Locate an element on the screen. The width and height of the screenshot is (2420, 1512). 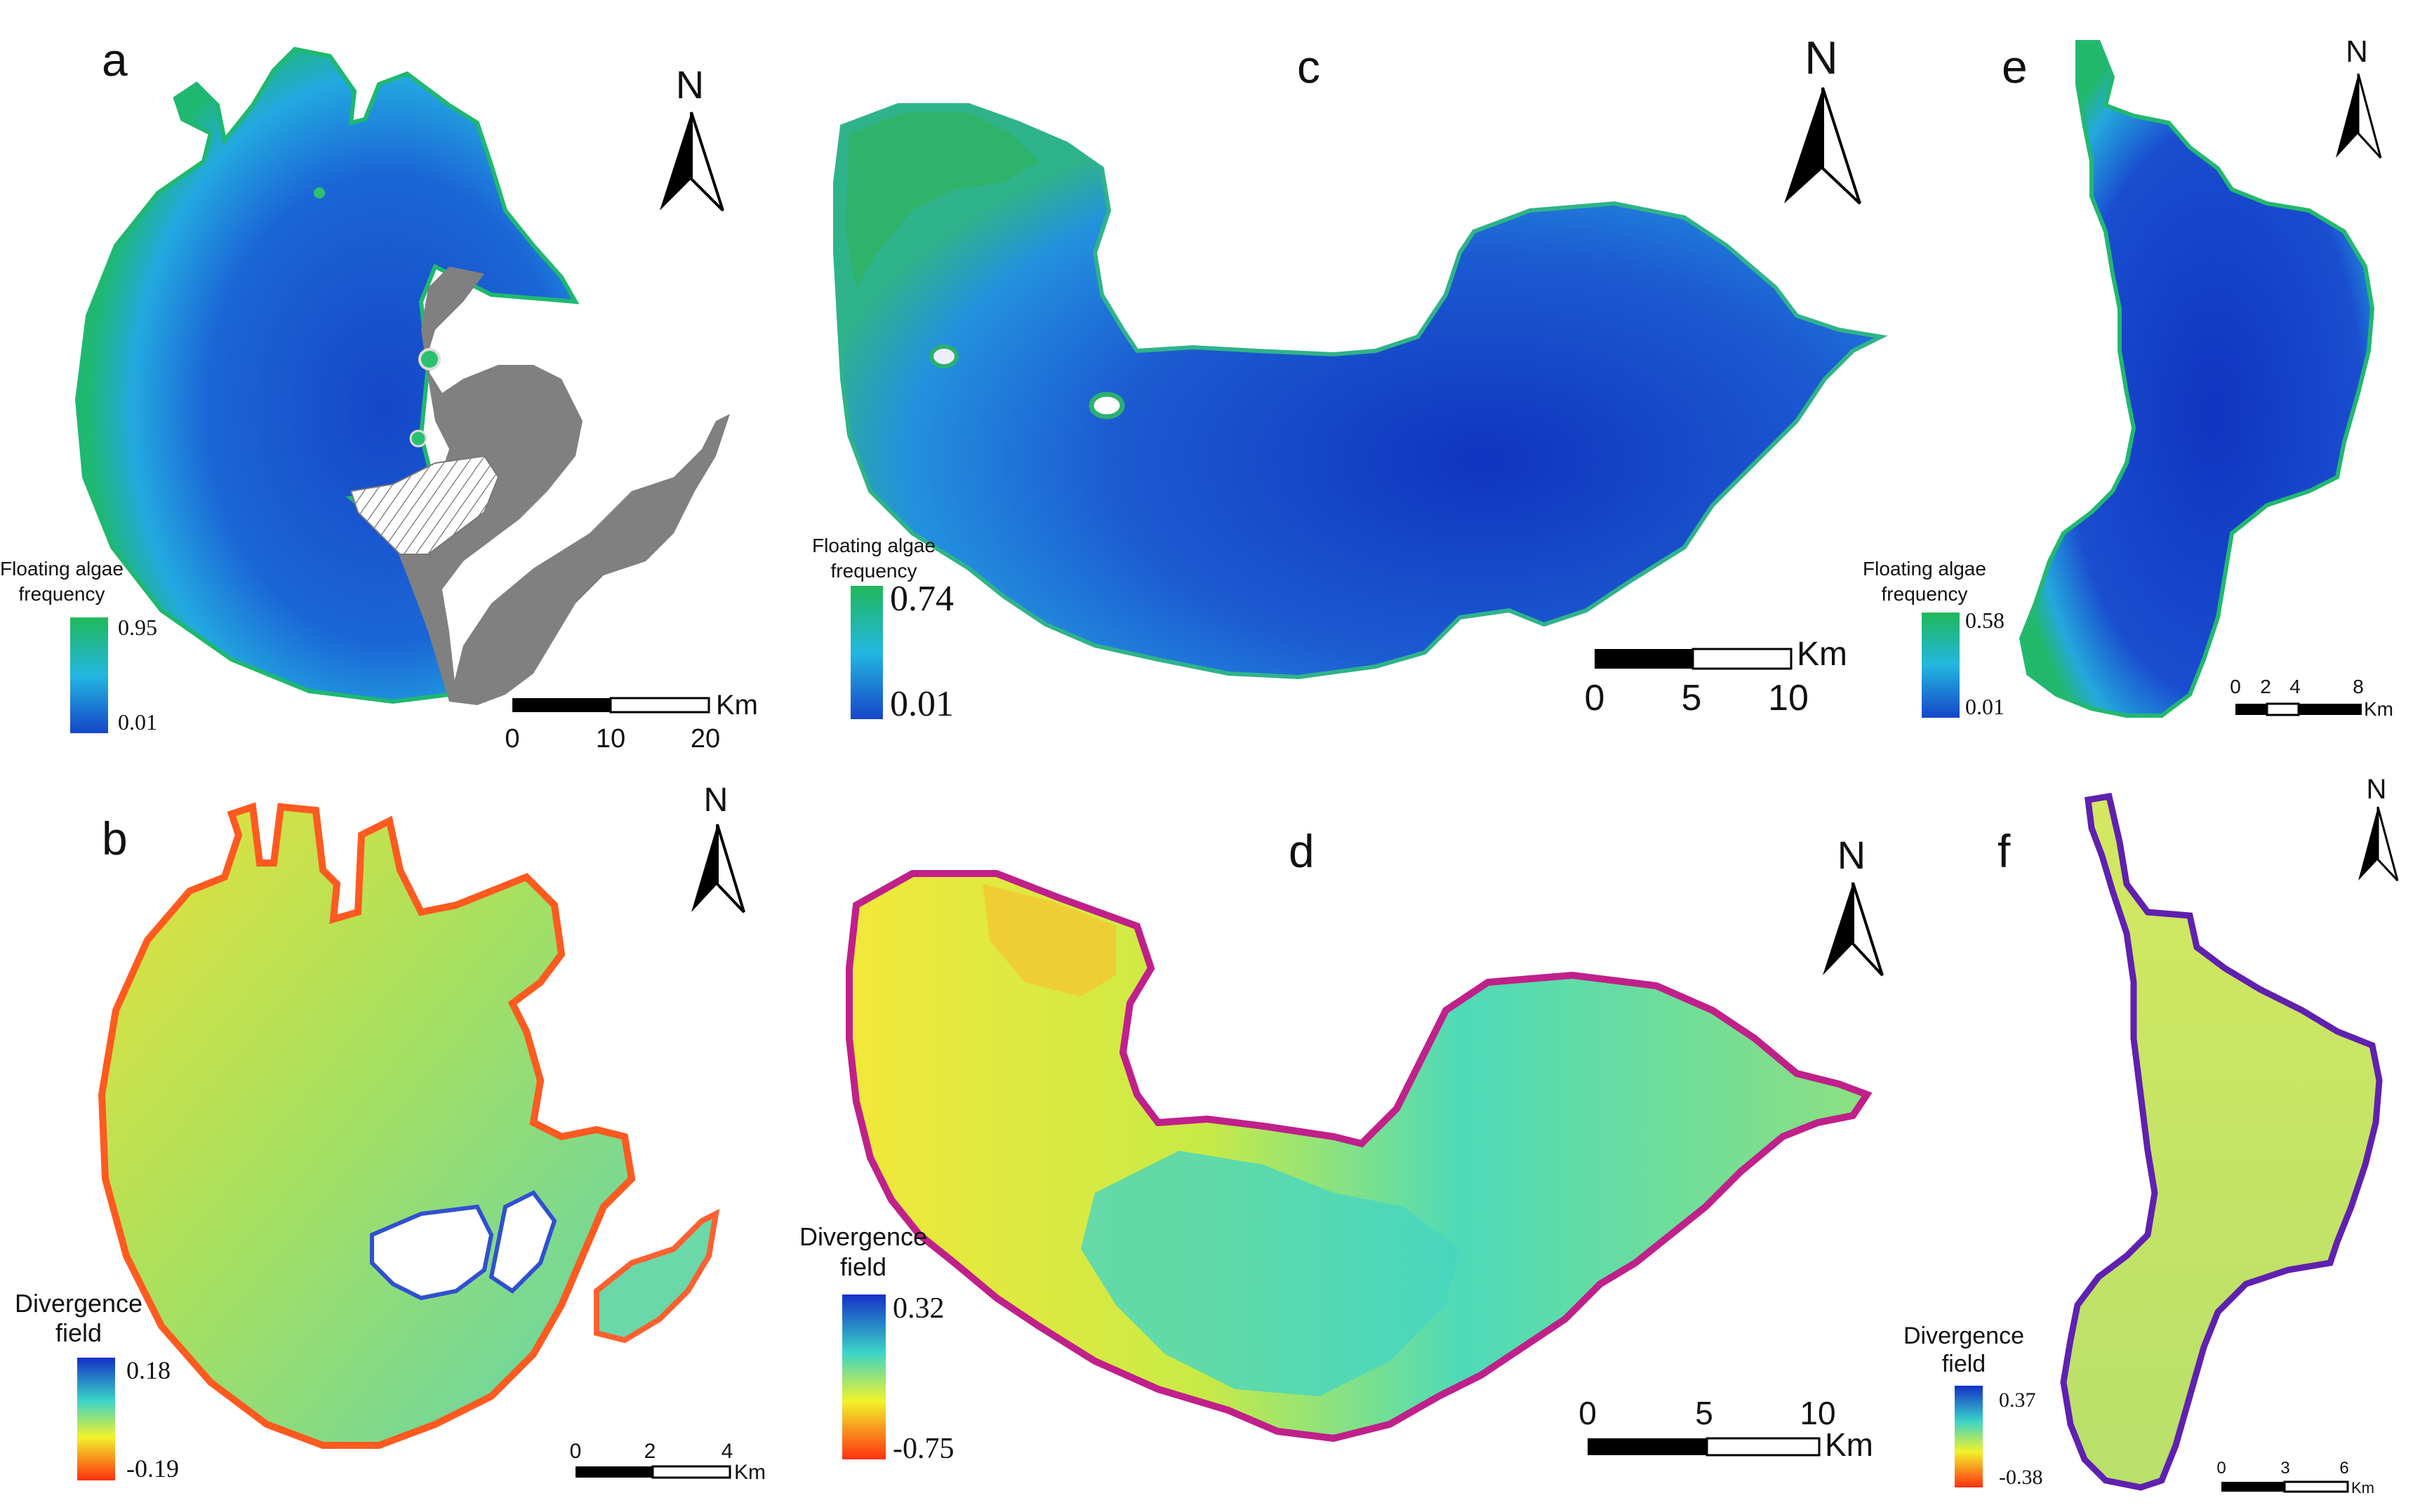
scale-e-unit: Km is located at coordinates (2378, 709).